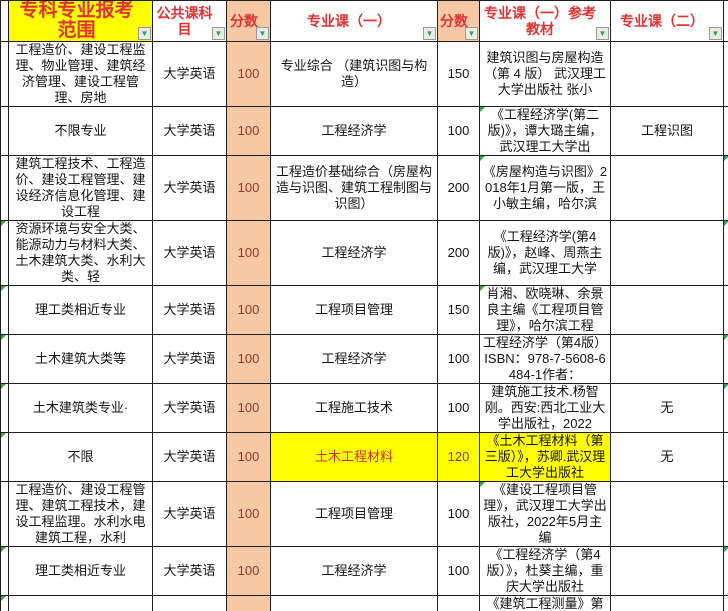  Describe the element at coordinates (80, 359) in the screenshot. I see `cell-major-scope: 土木建筑大类等` at that location.